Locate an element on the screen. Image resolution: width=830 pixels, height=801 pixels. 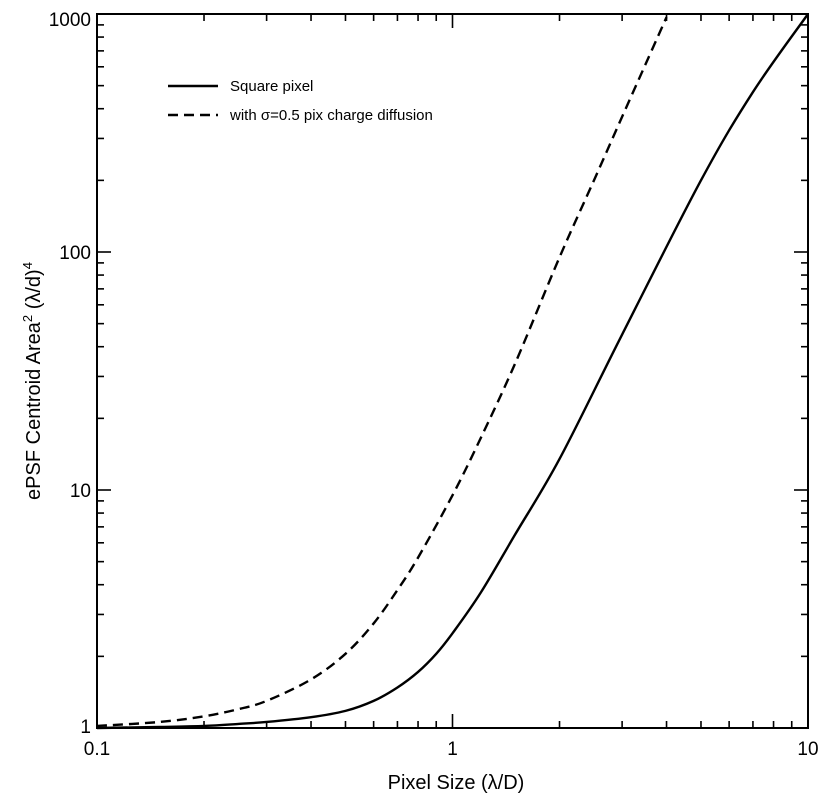
y-axis-label: ePSF Centroid Area2 (λ/d)4 is located at coordinates (32, 381).